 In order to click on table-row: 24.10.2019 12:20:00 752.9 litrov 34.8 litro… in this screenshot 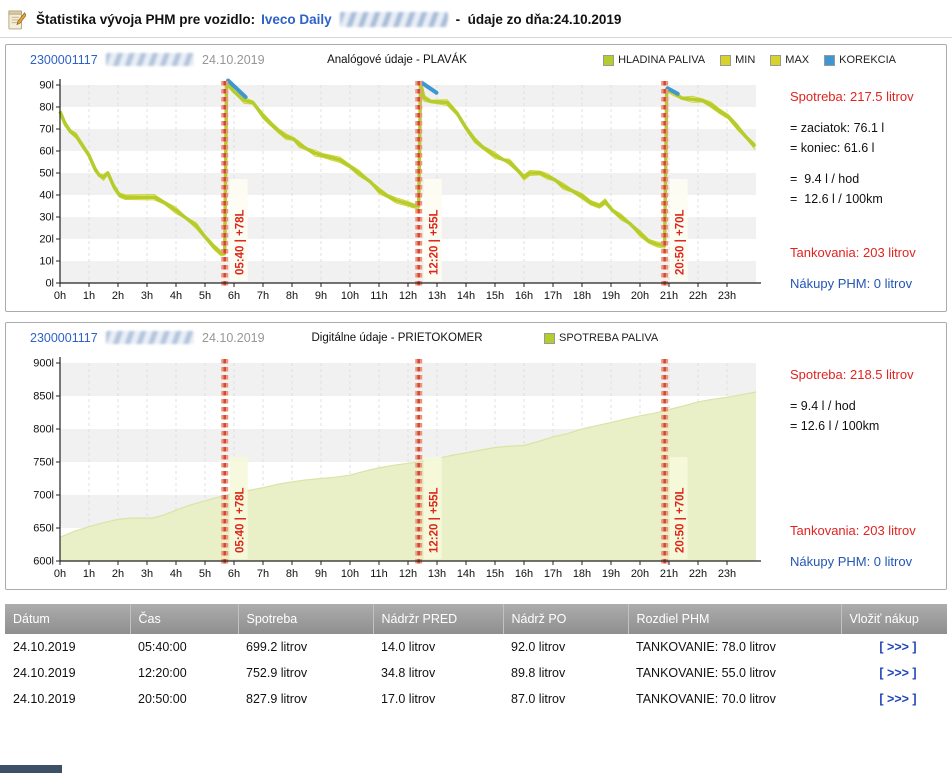, I will do `click(476, 673)`.